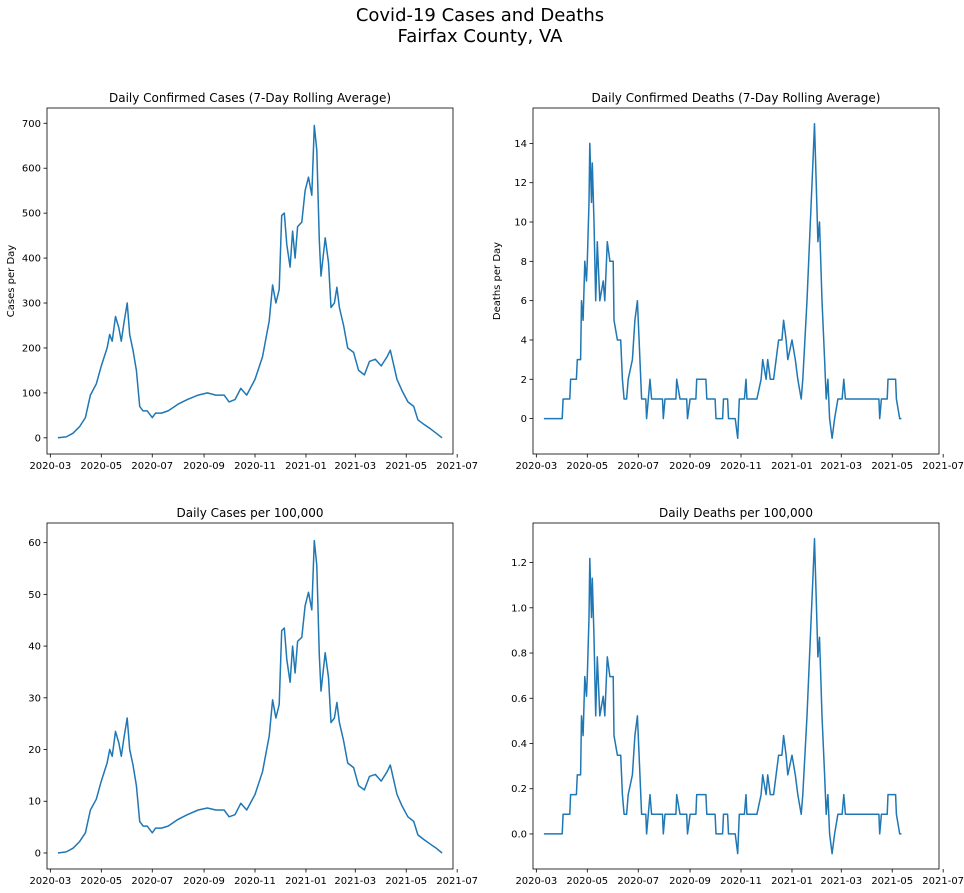  Describe the element at coordinates (250, 513) in the screenshot. I see `chart-title: Daily Cases per 100,000` at that location.